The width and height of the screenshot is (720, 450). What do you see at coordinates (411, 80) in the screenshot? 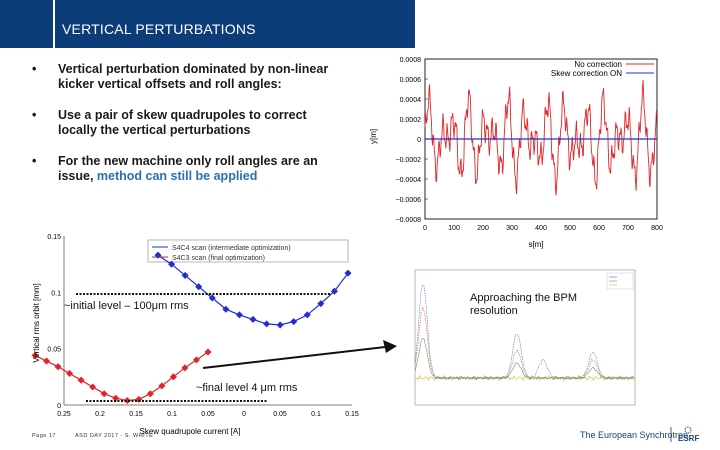
I see `orbit-ytick-label: 0.0006` at bounding box center [411, 80].